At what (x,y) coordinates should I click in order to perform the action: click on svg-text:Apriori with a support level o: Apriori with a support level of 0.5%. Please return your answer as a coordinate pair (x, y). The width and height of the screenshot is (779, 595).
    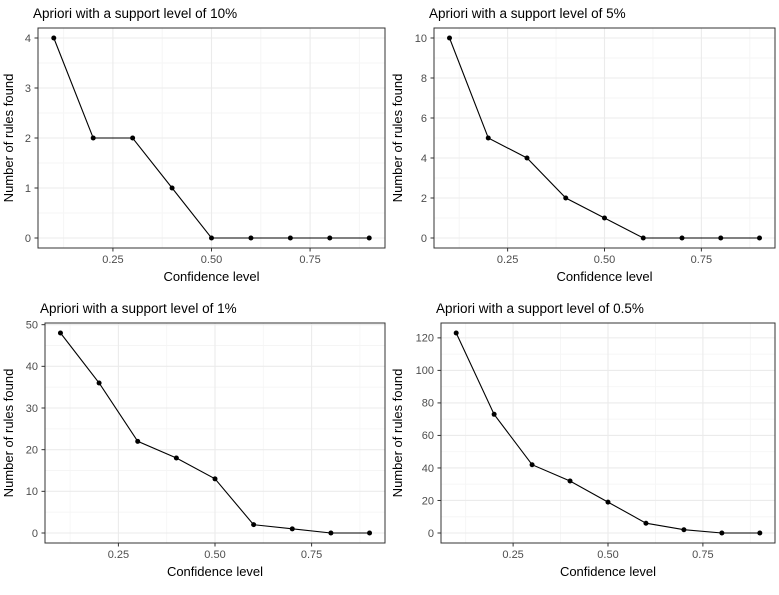
    Looking at the image, I should click on (540, 308).